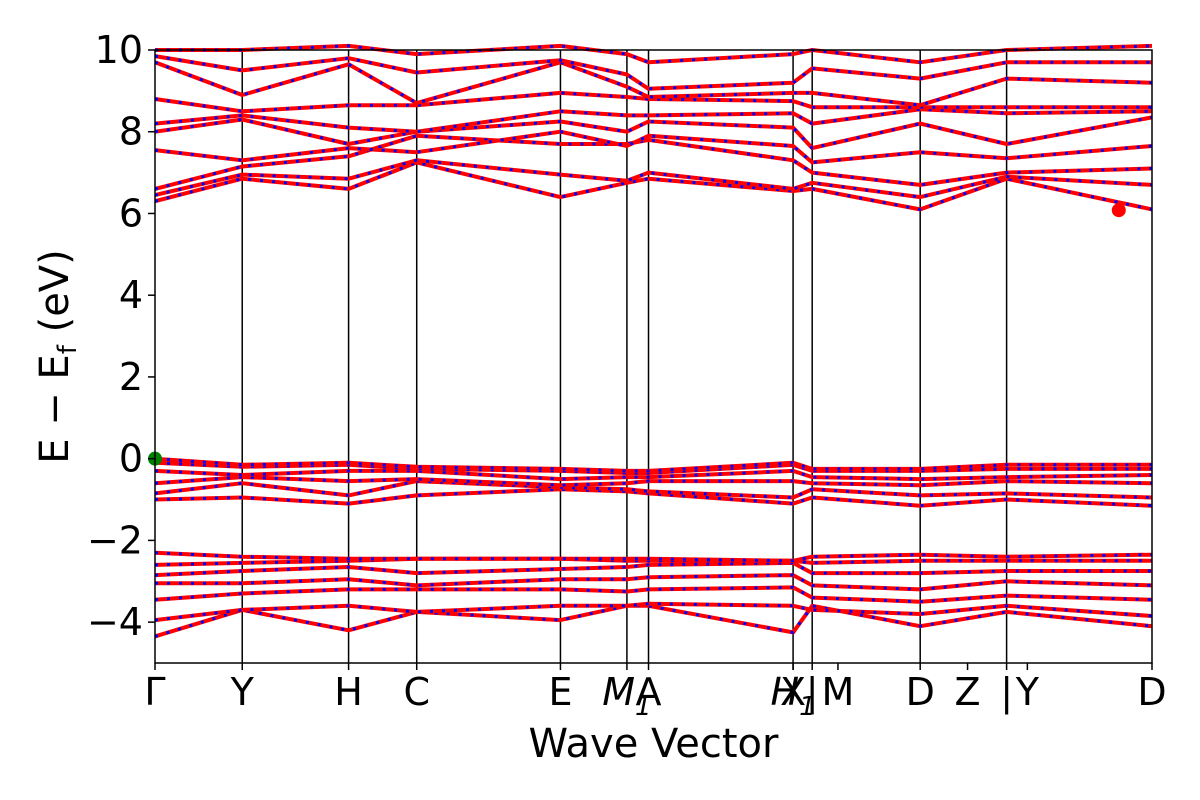 Image resolution: width=1200 pixels, height=800 pixels. I want to click on band-22-spin-up, so click(654, 54).